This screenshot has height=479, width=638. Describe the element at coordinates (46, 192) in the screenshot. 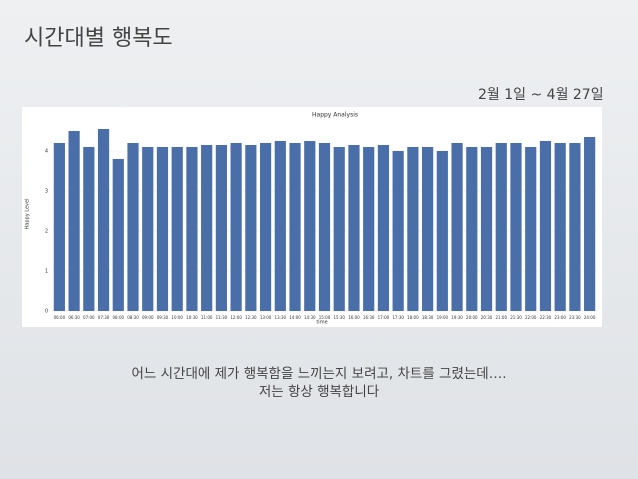

I see `y-tick-label: 3` at that location.